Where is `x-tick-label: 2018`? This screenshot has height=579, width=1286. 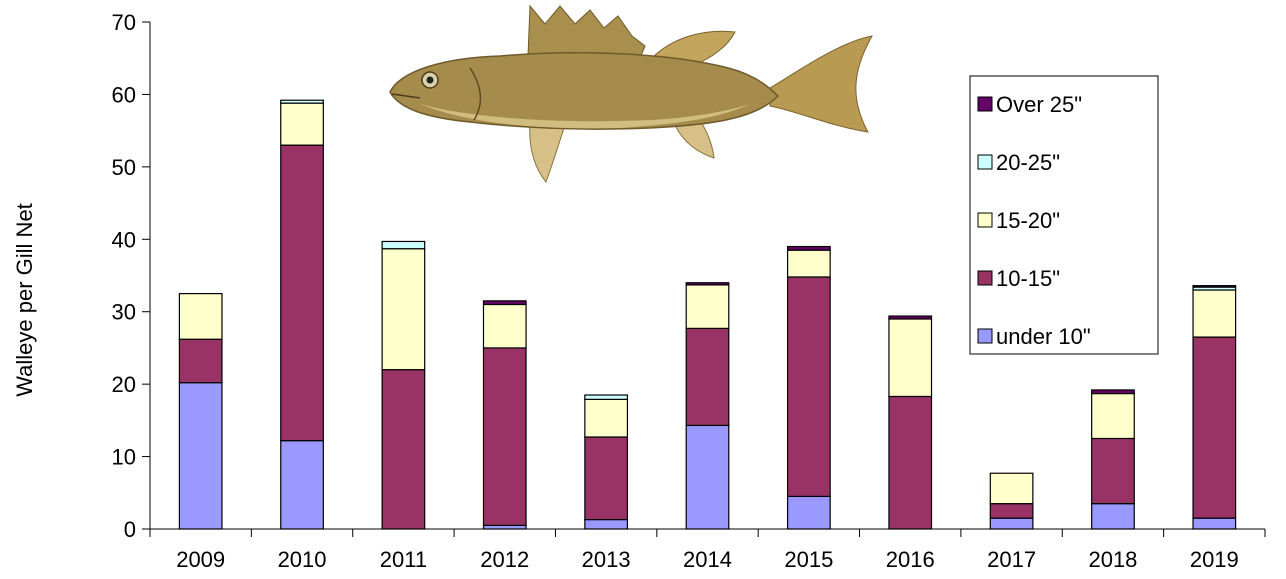
x-tick-label: 2018 is located at coordinates (1112, 559).